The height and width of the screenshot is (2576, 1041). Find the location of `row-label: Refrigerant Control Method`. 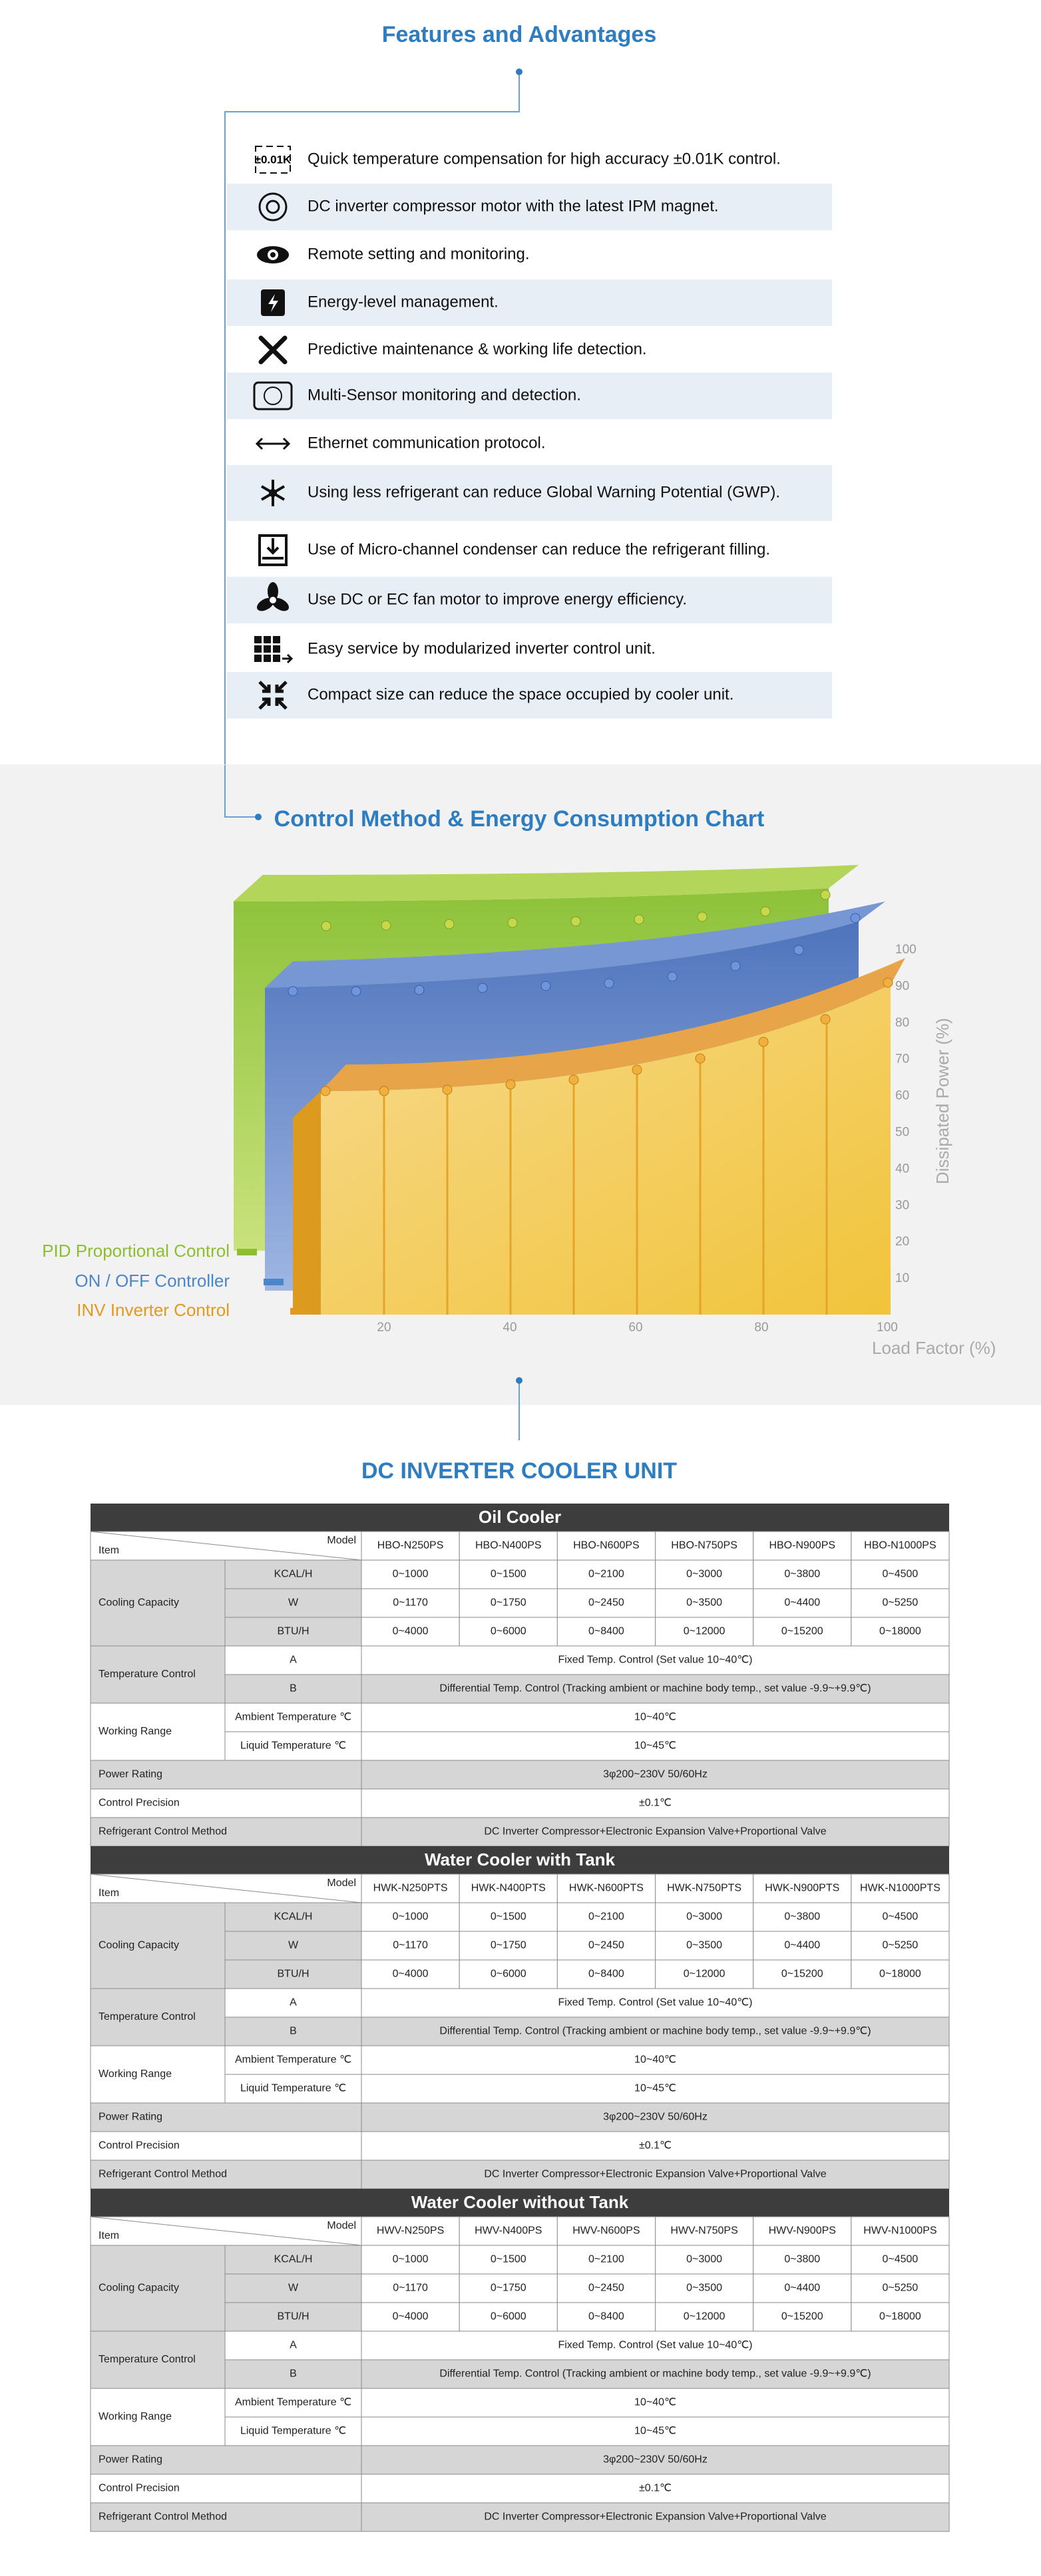

row-label: Refrigerant Control Method is located at coordinates (163, 2517).